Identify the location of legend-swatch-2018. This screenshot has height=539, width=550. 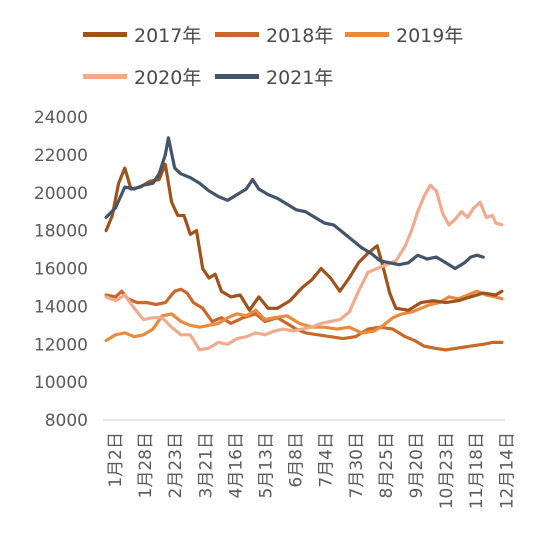
(237, 34).